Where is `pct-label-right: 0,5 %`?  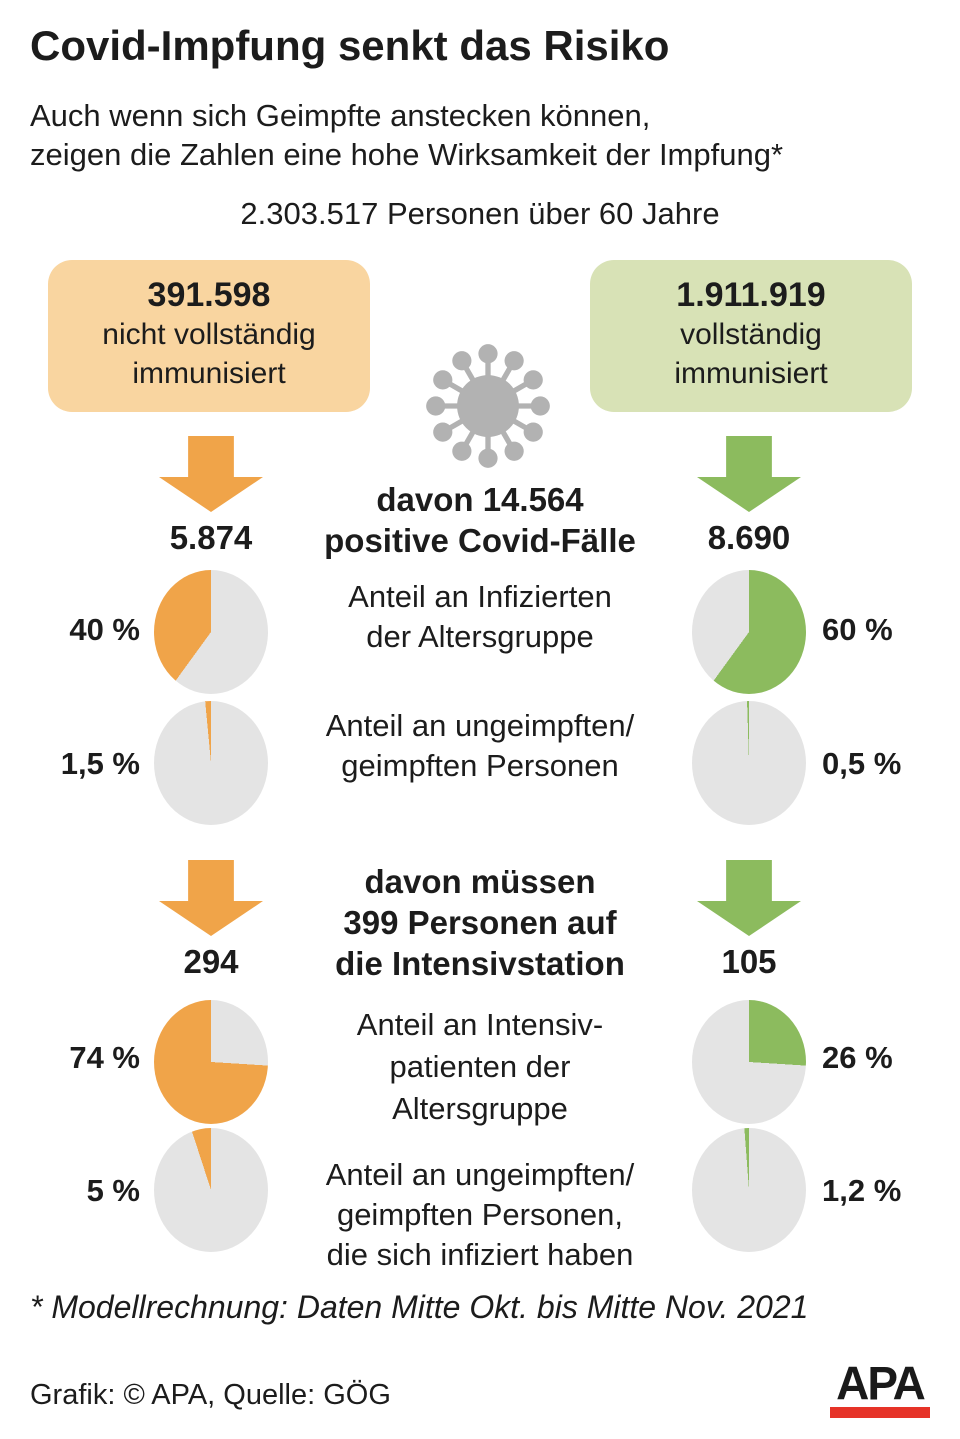
pct-label-right: 0,5 % is located at coordinates (862, 763).